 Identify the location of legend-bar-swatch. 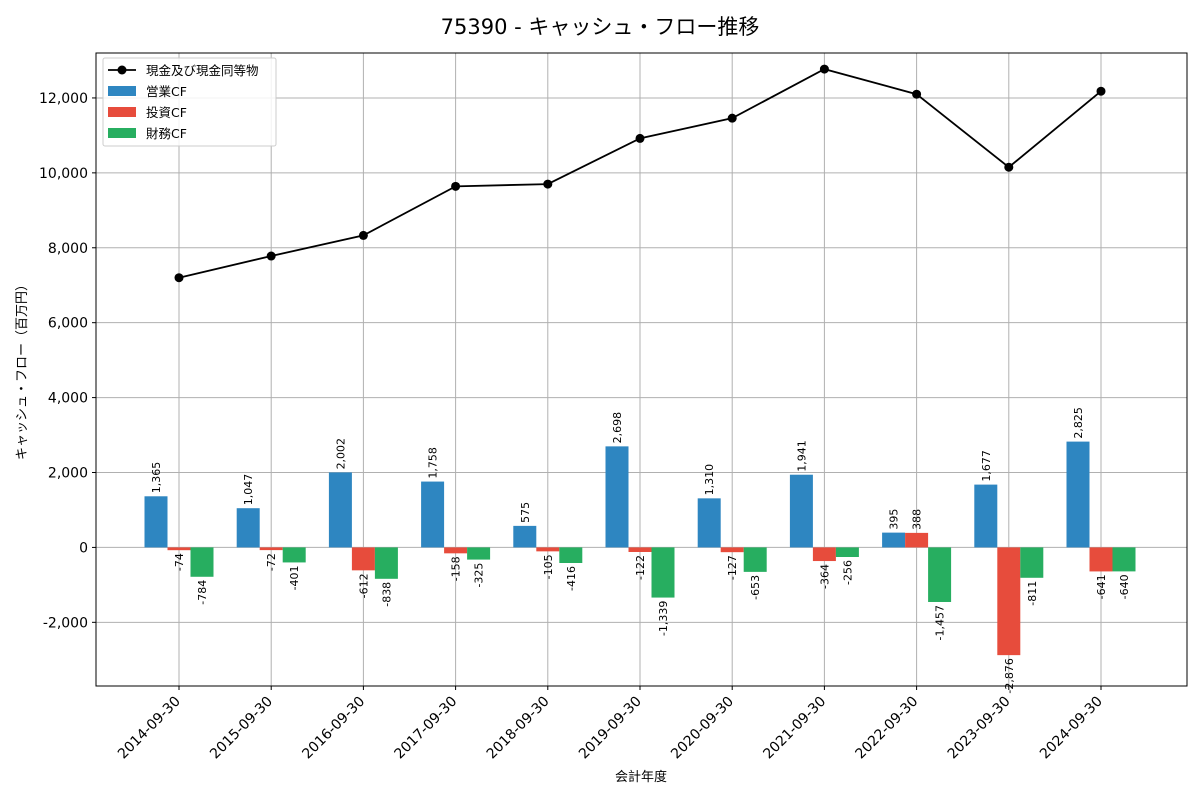
(122, 133).